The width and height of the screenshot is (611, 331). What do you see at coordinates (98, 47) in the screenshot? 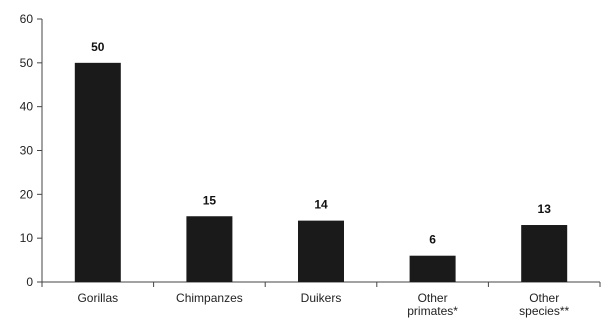
I see `data-label: 50` at bounding box center [98, 47].